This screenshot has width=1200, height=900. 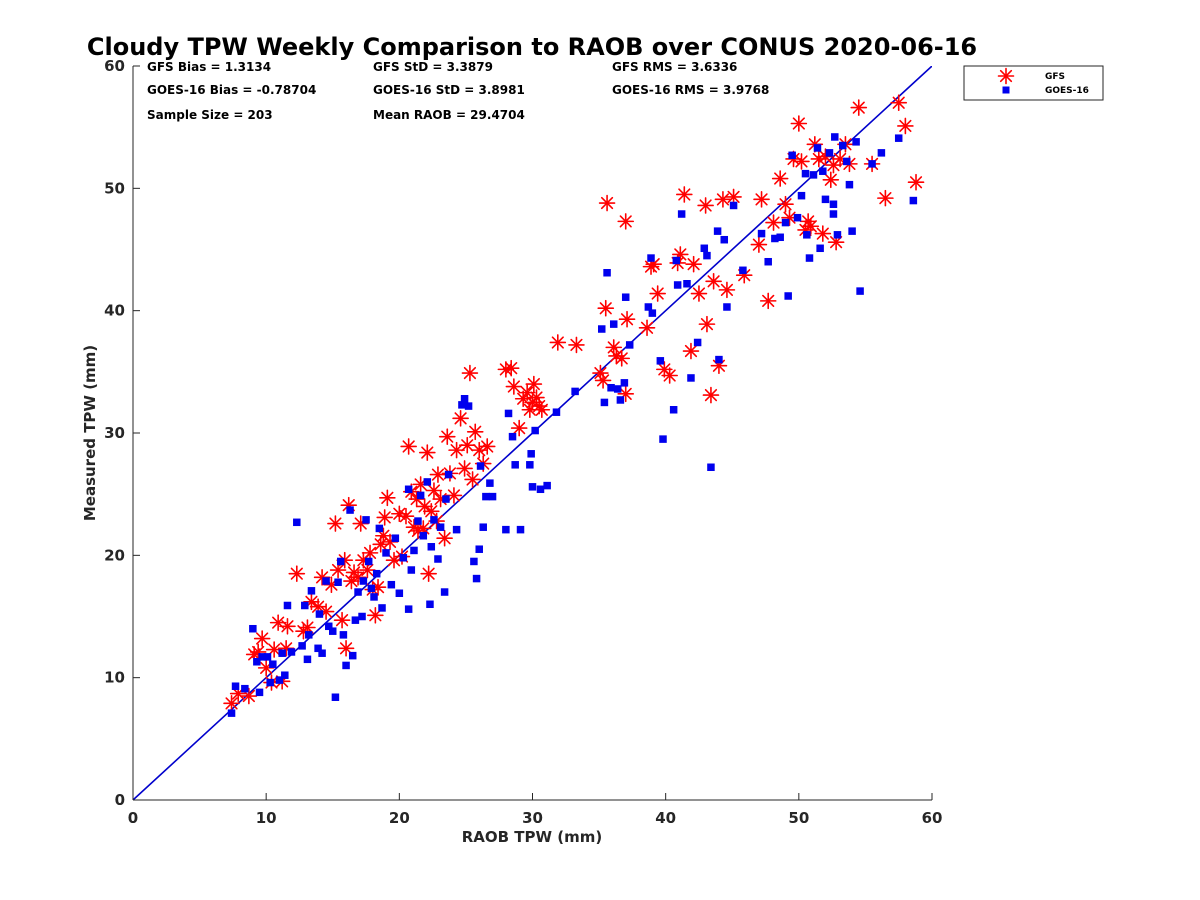 What do you see at coordinates (120, 800) in the screenshot?
I see `y-tick-label: 0` at bounding box center [120, 800].